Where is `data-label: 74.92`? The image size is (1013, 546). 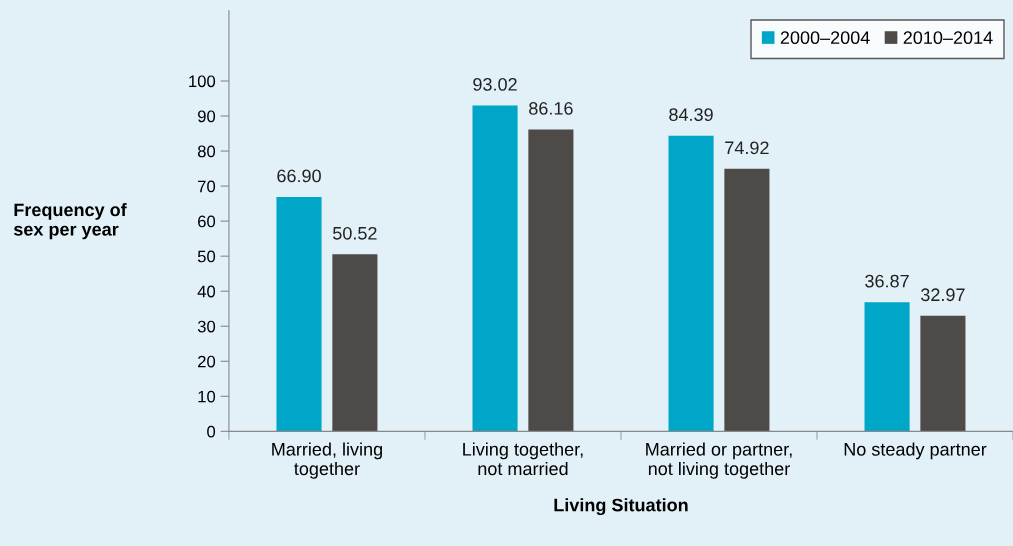
data-label: 74.92 is located at coordinates (747, 148).